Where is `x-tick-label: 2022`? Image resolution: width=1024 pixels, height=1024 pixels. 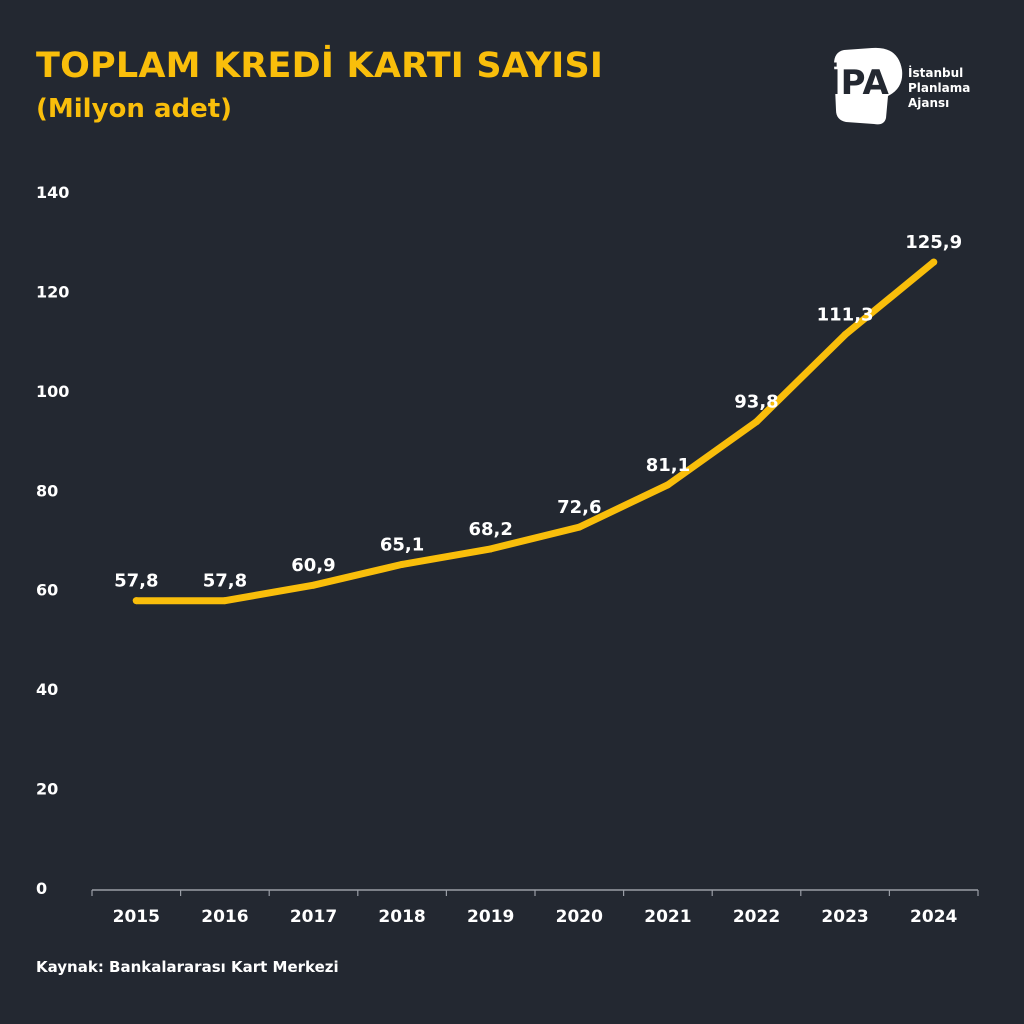
x-tick-label: 2022 is located at coordinates (756, 917).